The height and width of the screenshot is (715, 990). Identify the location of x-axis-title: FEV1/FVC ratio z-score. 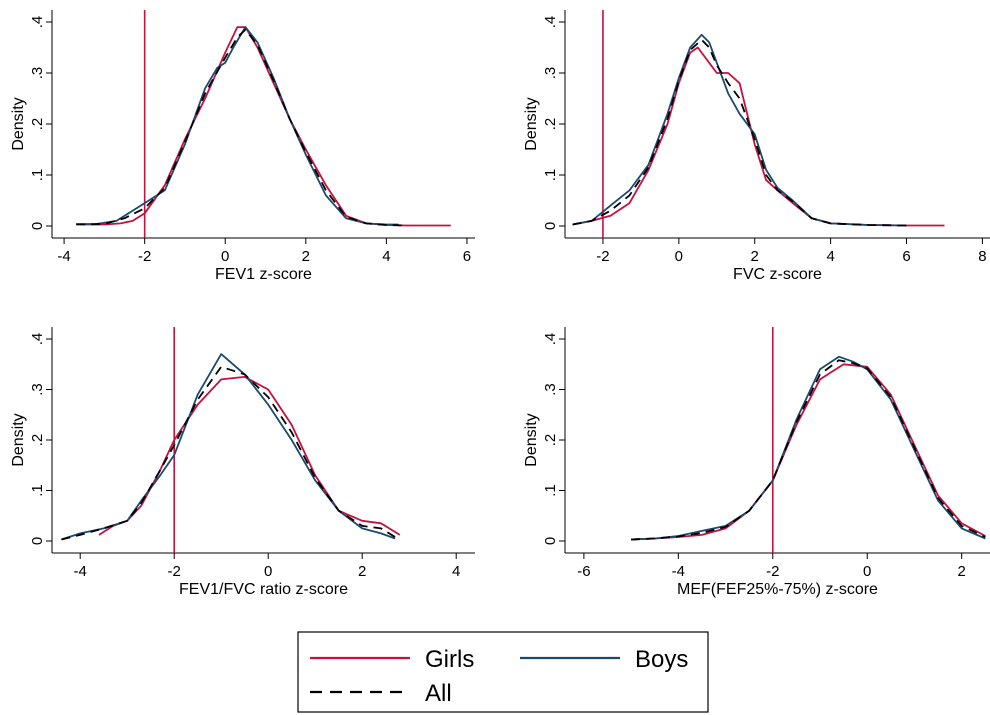
(263, 589).